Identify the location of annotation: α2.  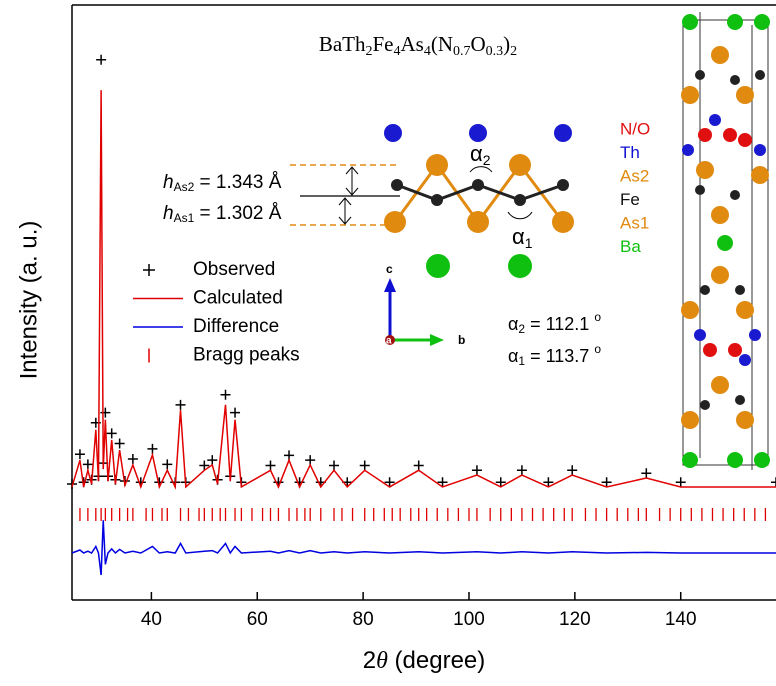
(480, 154).